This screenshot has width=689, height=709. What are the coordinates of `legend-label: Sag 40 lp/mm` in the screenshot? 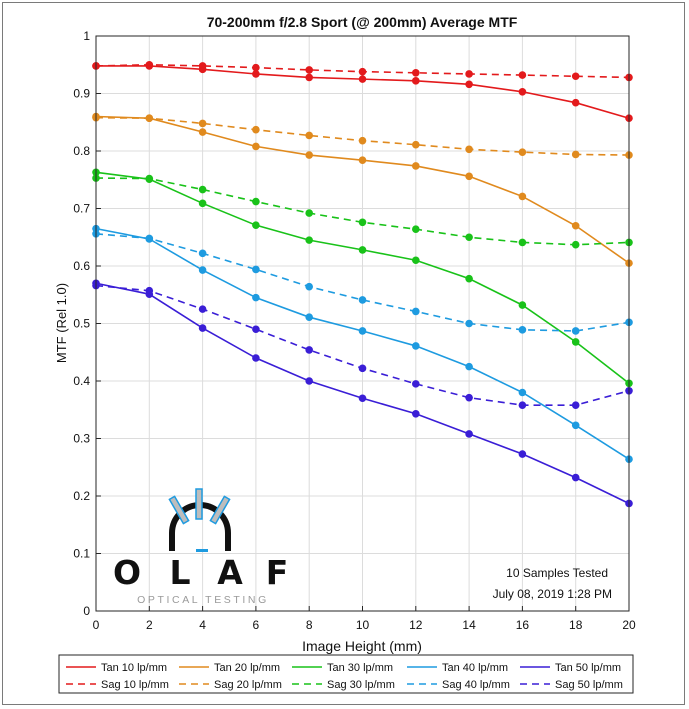 It's located at (476, 685).